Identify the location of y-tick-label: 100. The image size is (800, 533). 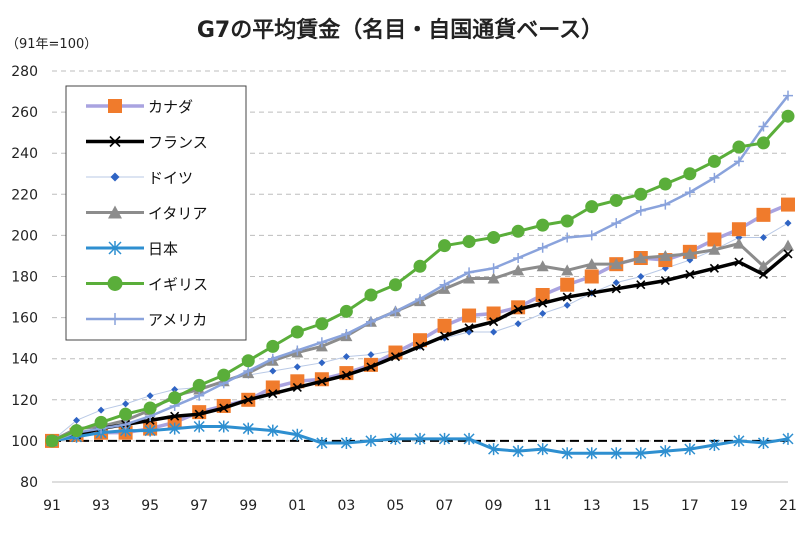
(24, 442).